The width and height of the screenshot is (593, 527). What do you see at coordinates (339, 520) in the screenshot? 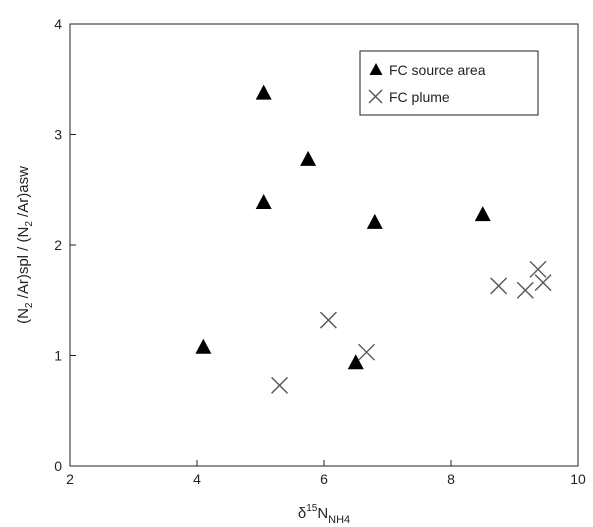
I see `x-label-subscript: NH4` at bounding box center [339, 520].